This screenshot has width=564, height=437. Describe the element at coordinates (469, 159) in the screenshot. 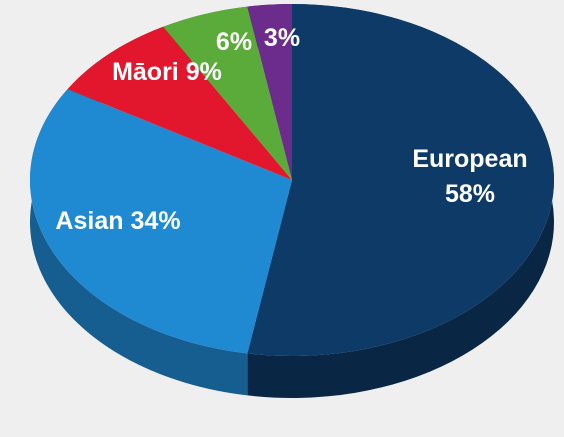

I see `category-label: European` at that location.